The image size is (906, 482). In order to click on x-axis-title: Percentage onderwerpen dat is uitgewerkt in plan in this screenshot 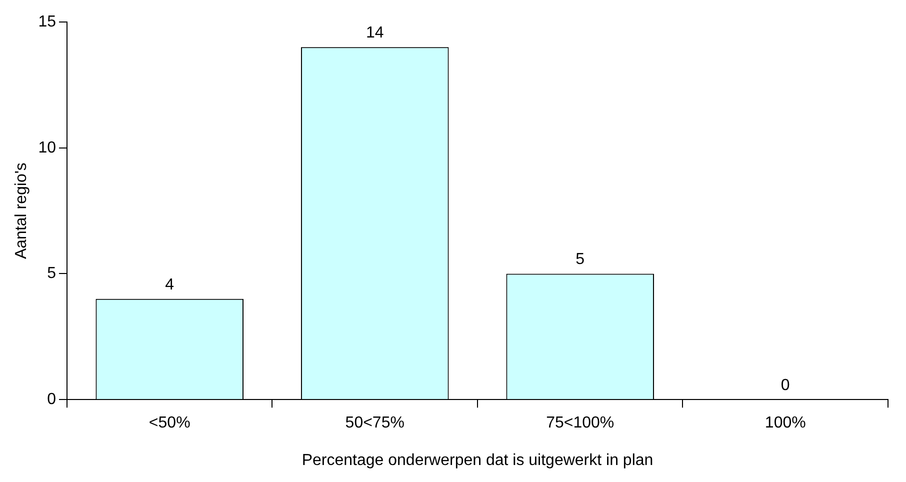, I will do `click(478, 460)`.